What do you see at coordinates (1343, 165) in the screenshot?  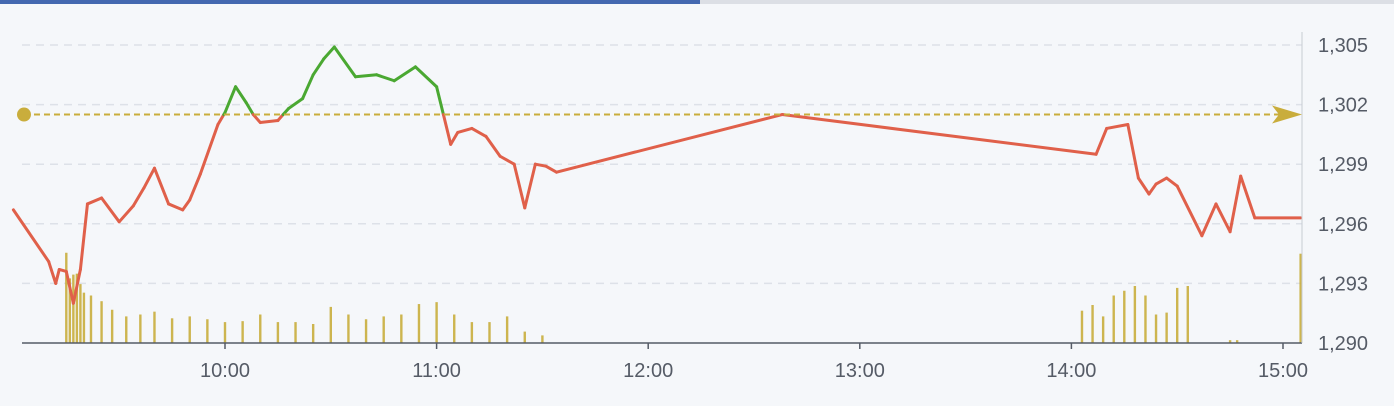 I see `y-tick-label: 1,299` at bounding box center [1343, 165].